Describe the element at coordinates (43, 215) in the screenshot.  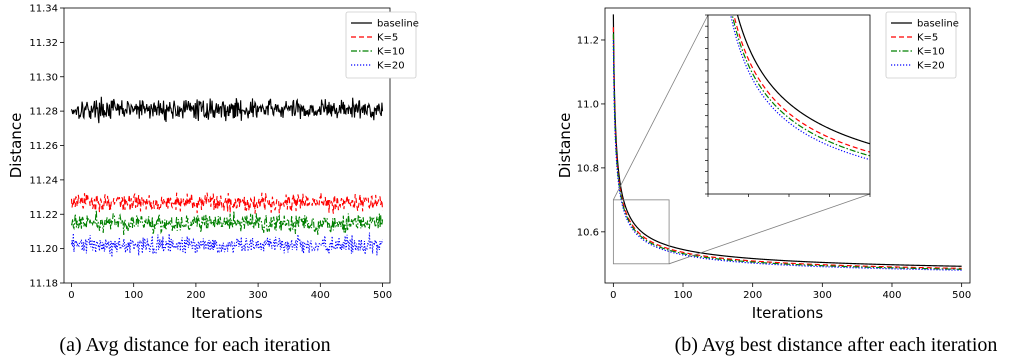
I see `y-tick-label: 11.22` at that location.